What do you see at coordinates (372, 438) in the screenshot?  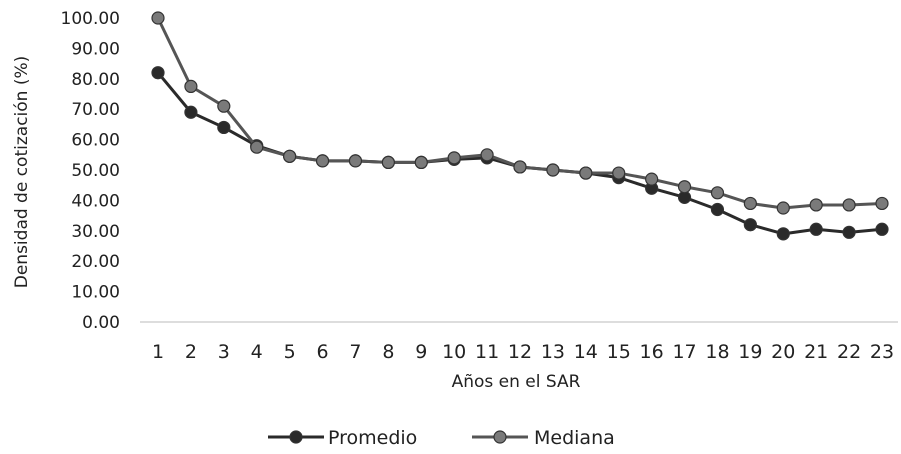 I see `legend-label: Promedio` at bounding box center [372, 438].